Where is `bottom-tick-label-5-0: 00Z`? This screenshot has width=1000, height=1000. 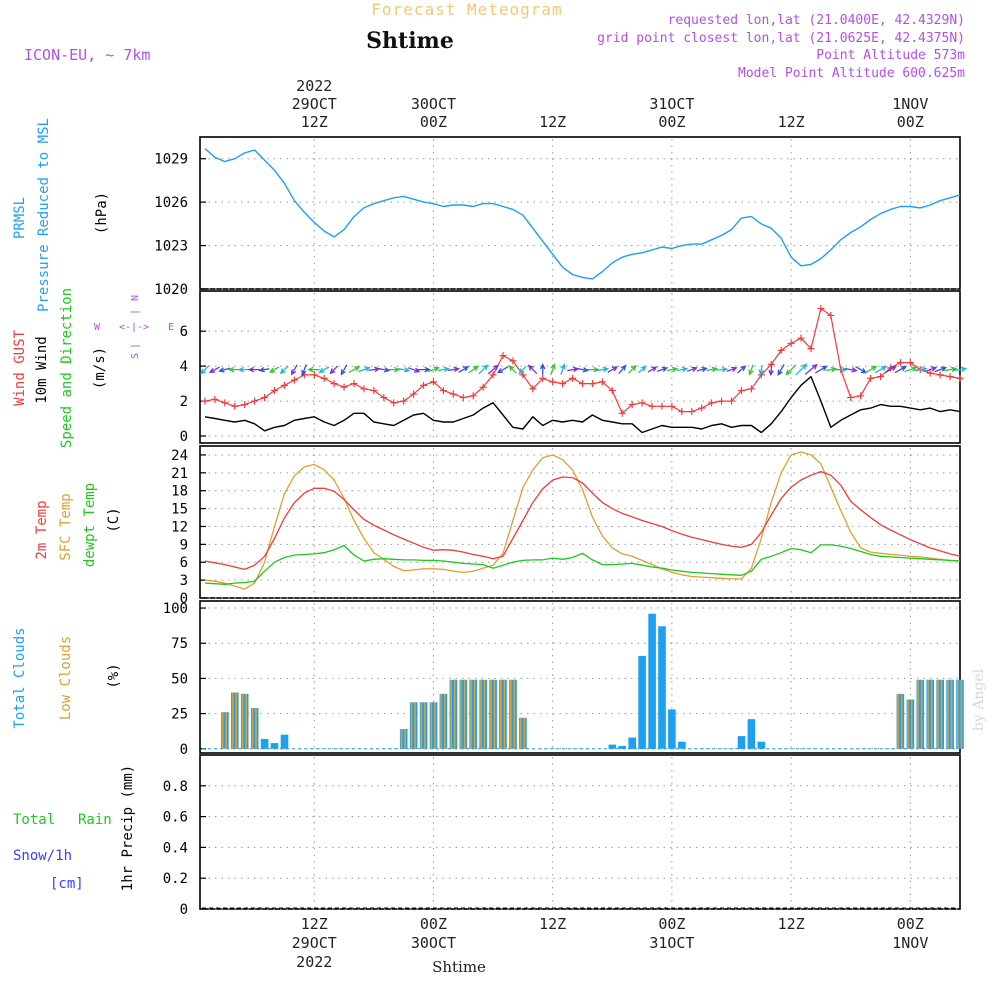
bottom-tick-label-5-0: 00Z is located at coordinates (910, 924).